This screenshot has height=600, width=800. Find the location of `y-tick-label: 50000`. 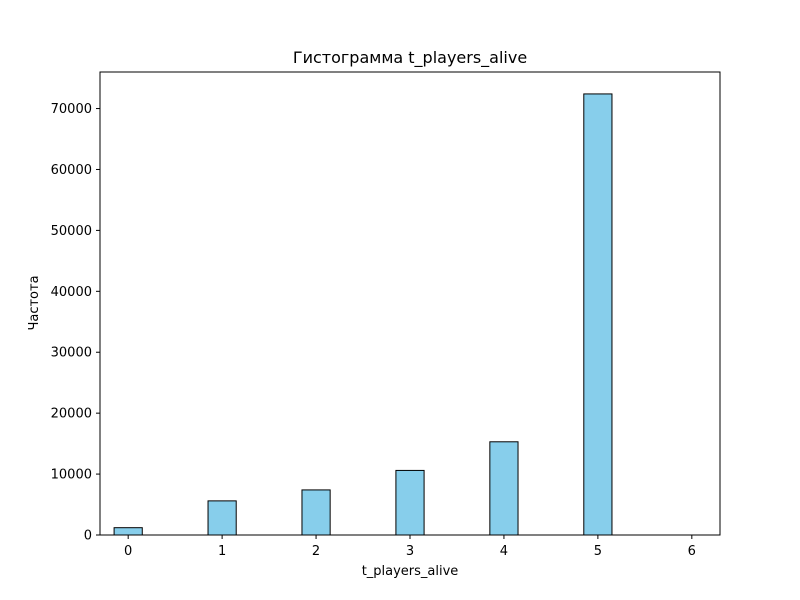

y-tick-label: 50000 is located at coordinates (71, 231).